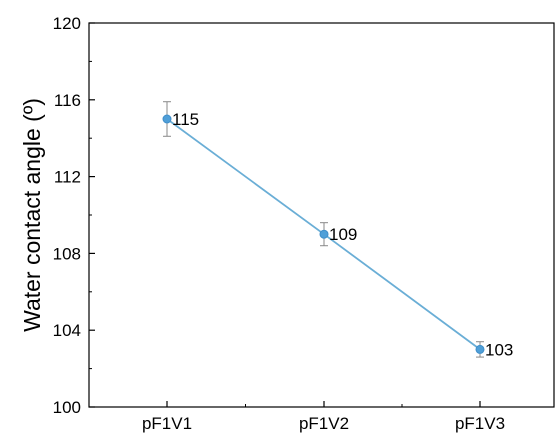 Image resolution: width=555 pixels, height=441 pixels. What do you see at coordinates (67, 330) in the screenshot?
I see `y-tick-label: 104` at bounding box center [67, 330].